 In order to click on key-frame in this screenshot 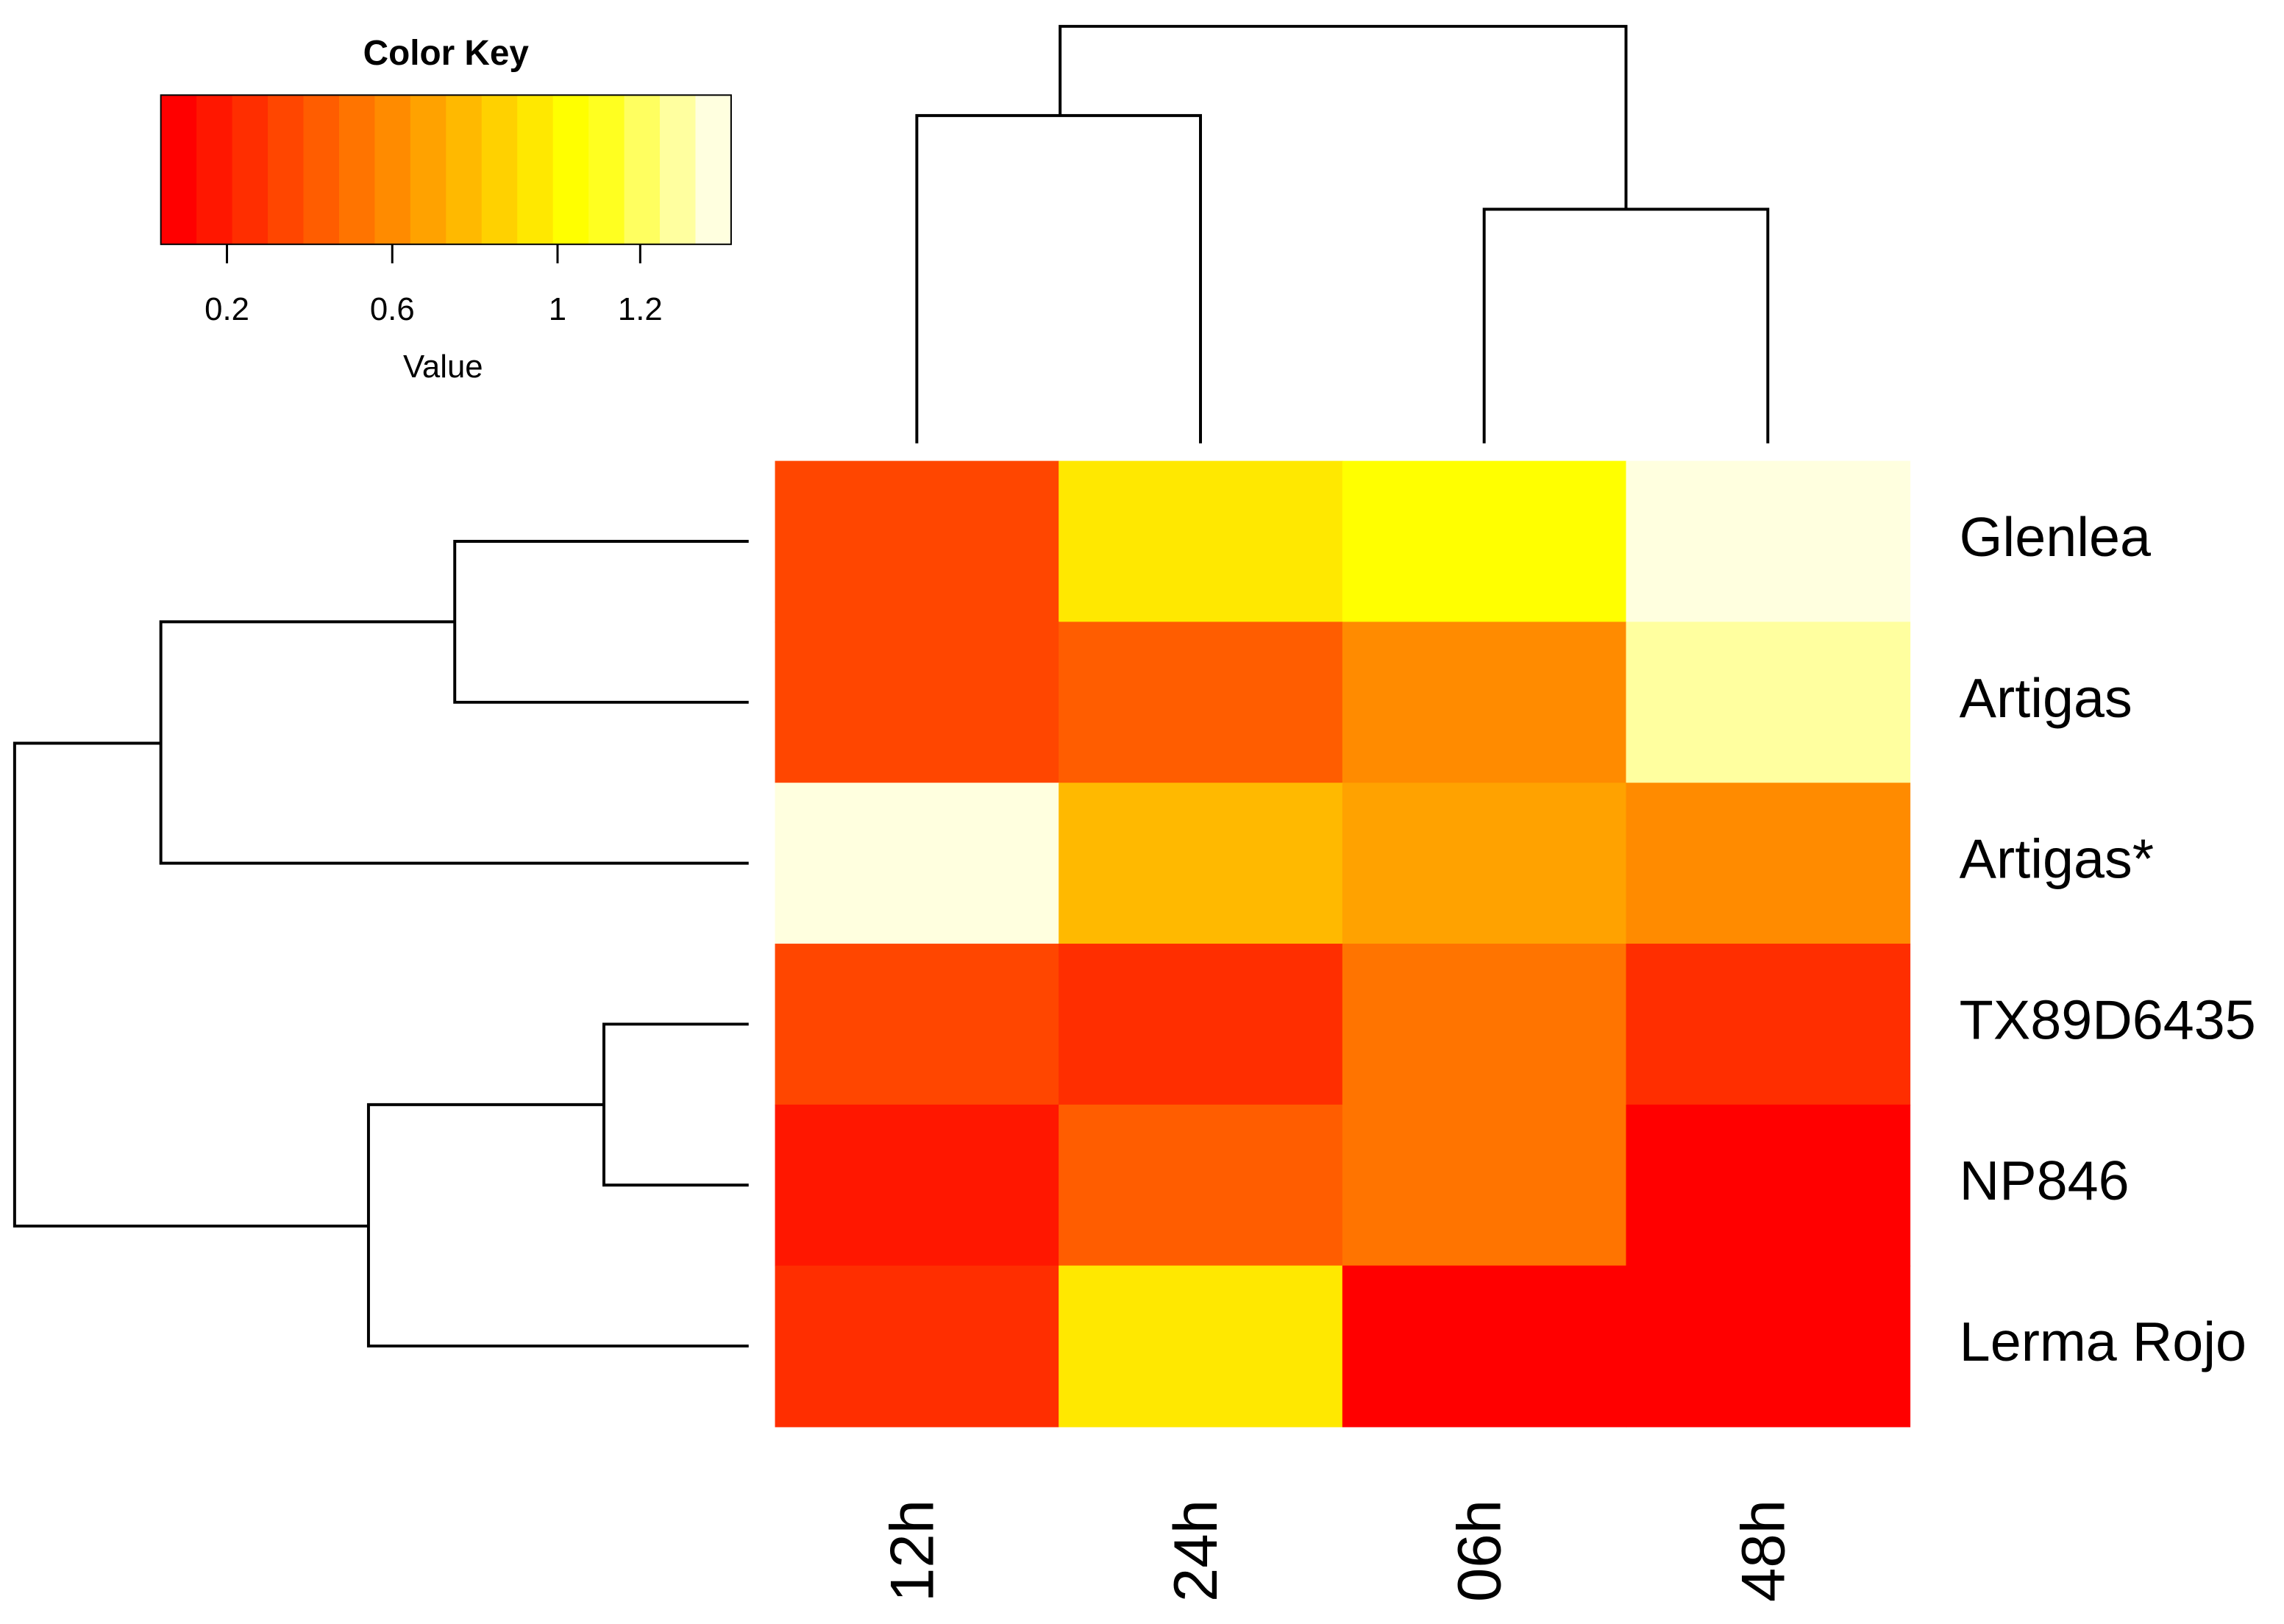, I will do `click(446, 170)`.